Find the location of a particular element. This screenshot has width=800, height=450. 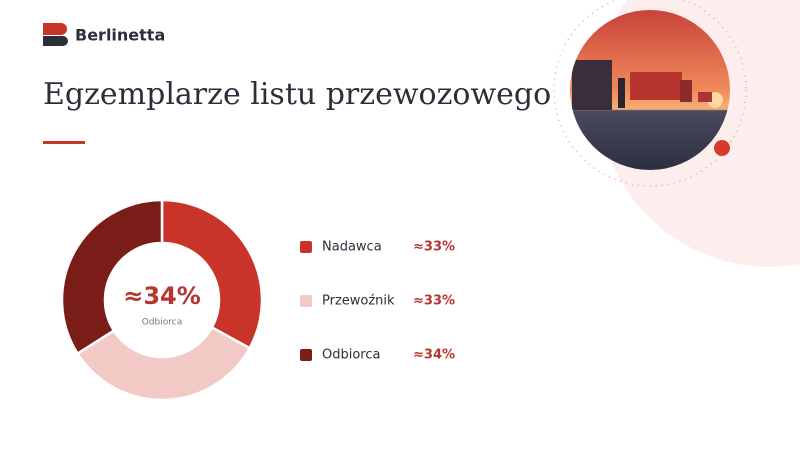

brand: Berlinetta is located at coordinates (120, 35).